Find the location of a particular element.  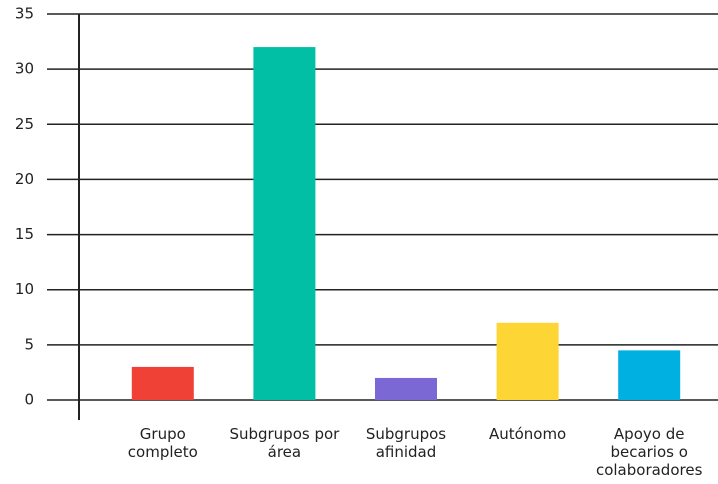

y-tick-label: 0 is located at coordinates (29, 400).